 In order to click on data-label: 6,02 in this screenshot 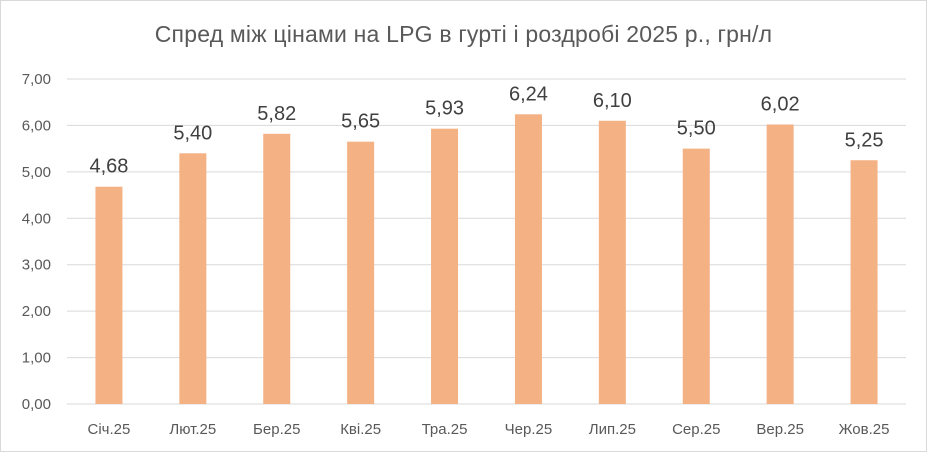, I will do `click(780, 105)`.